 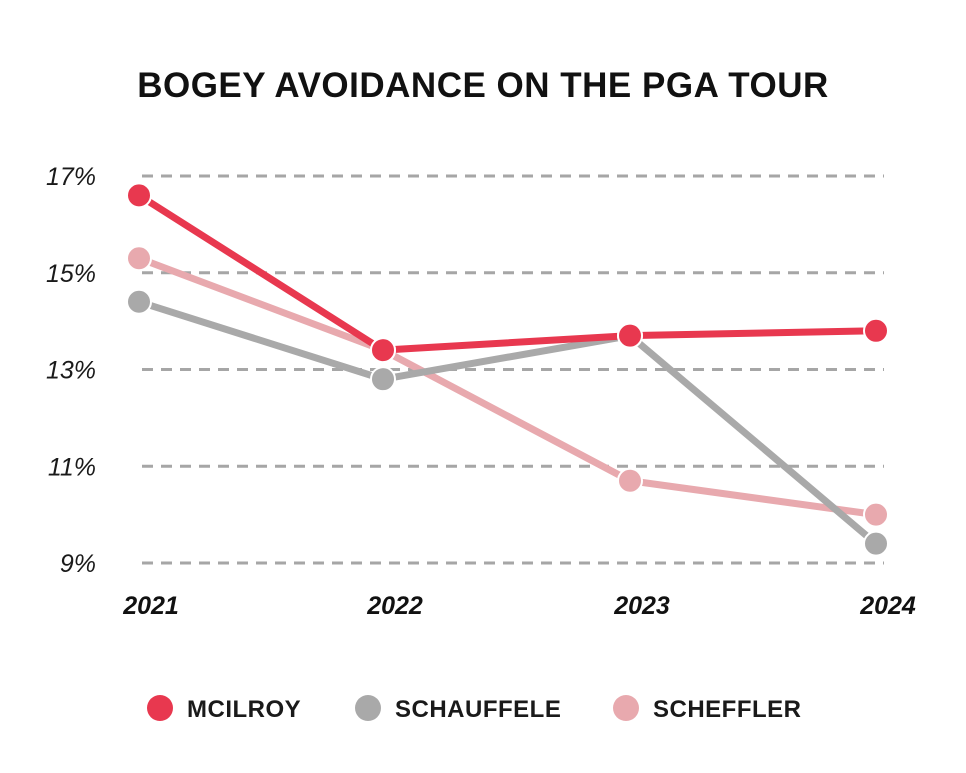 I want to click on x-axis-ticks: 2021 2022 2023 2024, so click(x=519, y=606).